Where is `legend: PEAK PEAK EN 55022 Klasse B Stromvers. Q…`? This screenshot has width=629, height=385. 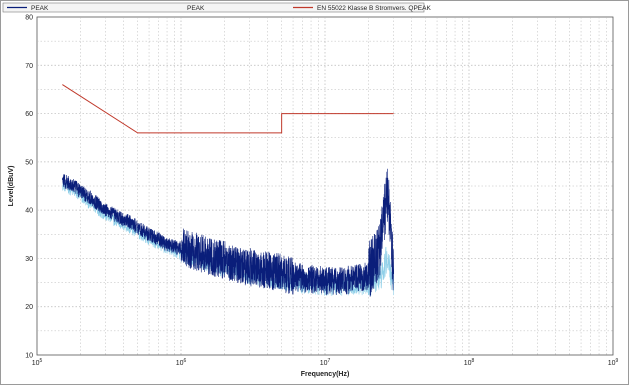 legend: PEAK PEAK EN 55022 Klasse B Stromvers. Q… is located at coordinates (216, 7).